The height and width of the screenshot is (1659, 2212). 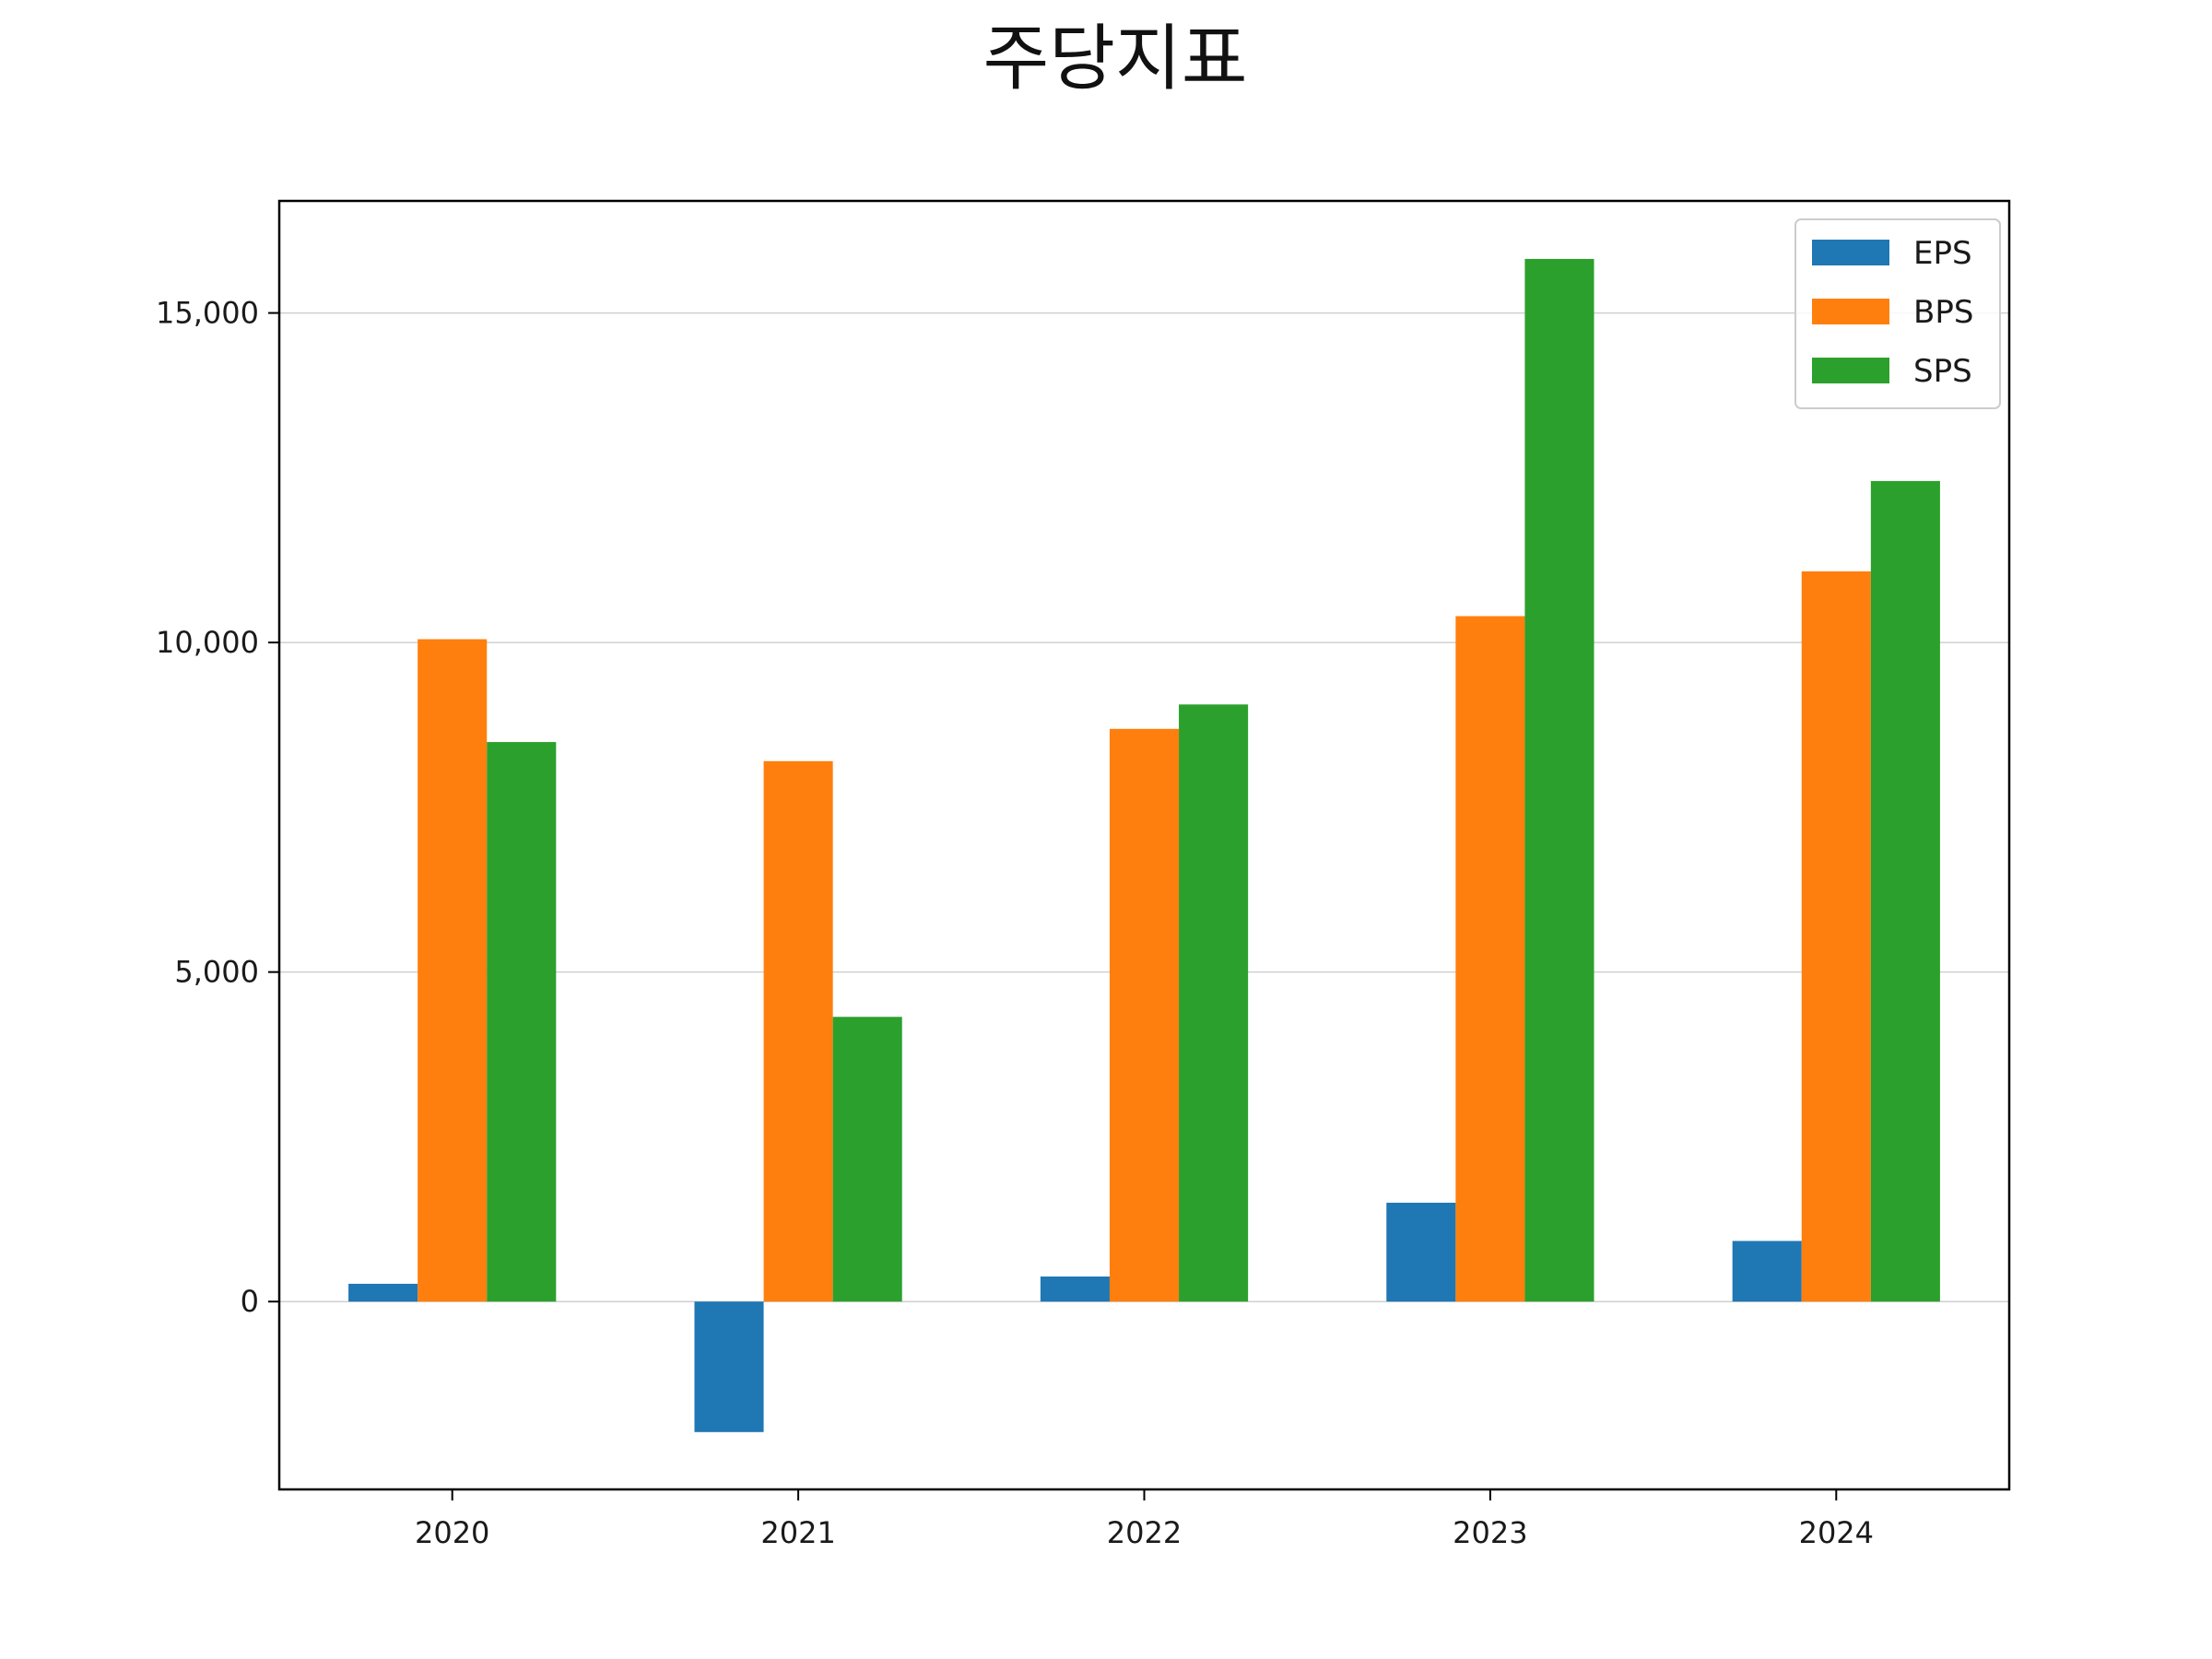 What do you see at coordinates (1942, 253) in the screenshot?
I see `legend-label-eps: EPS` at bounding box center [1942, 253].